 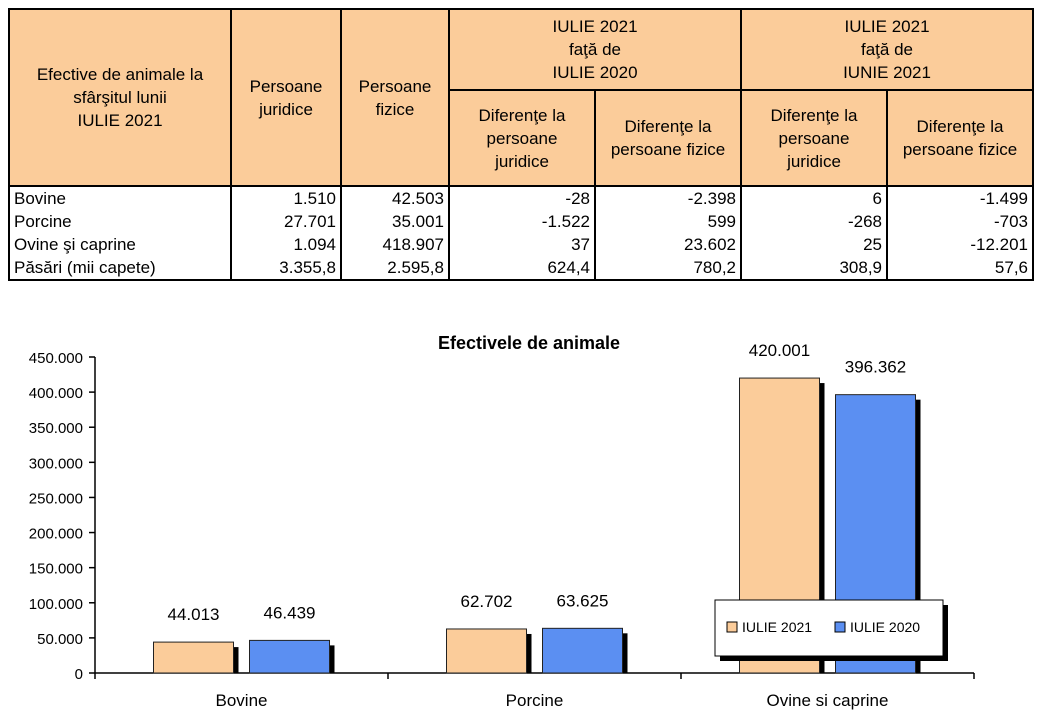 What do you see at coordinates (522, 138) in the screenshot?
I see `header-g1-juridice: Diferenţe la persoane juridice` at bounding box center [522, 138].